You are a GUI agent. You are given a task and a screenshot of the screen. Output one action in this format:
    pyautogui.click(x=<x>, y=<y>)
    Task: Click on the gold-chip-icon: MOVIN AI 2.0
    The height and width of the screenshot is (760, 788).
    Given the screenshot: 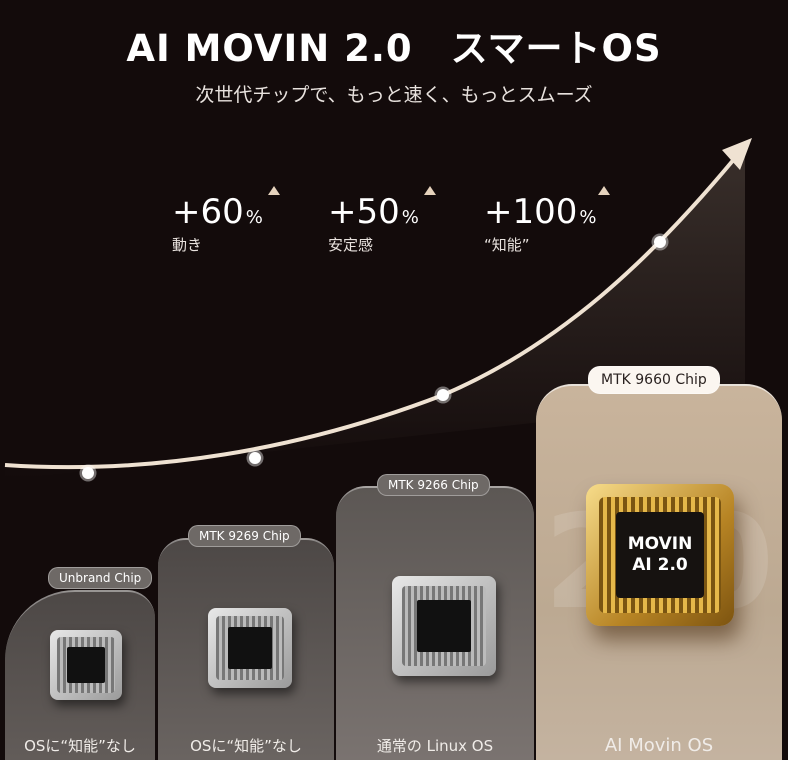 What is the action you would take?
    pyautogui.click(x=660, y=555)
    